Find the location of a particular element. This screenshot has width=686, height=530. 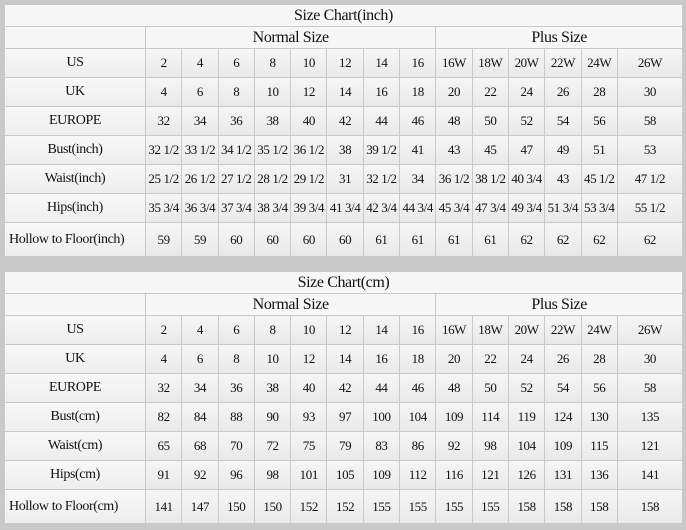

size-value-cell: 97 is located at coordinates (345, 417).